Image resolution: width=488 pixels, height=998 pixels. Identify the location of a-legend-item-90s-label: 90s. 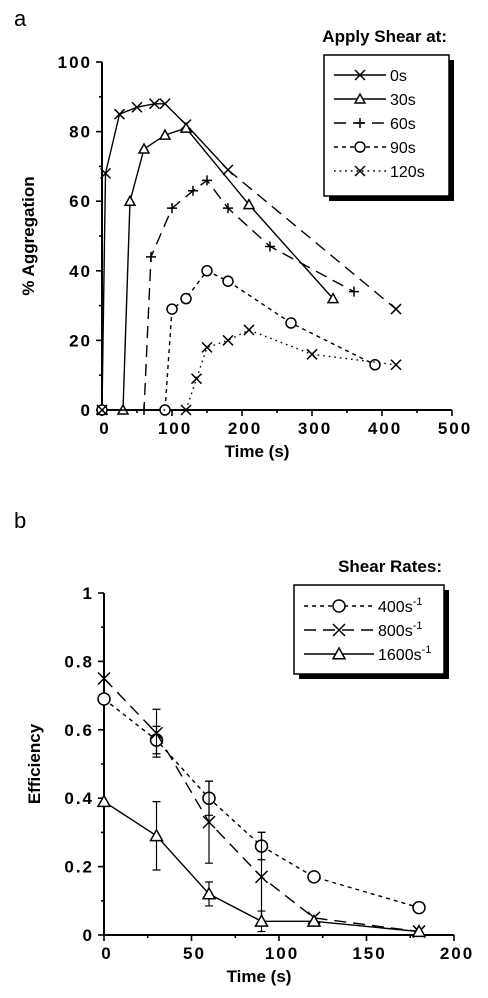
(403, 148).